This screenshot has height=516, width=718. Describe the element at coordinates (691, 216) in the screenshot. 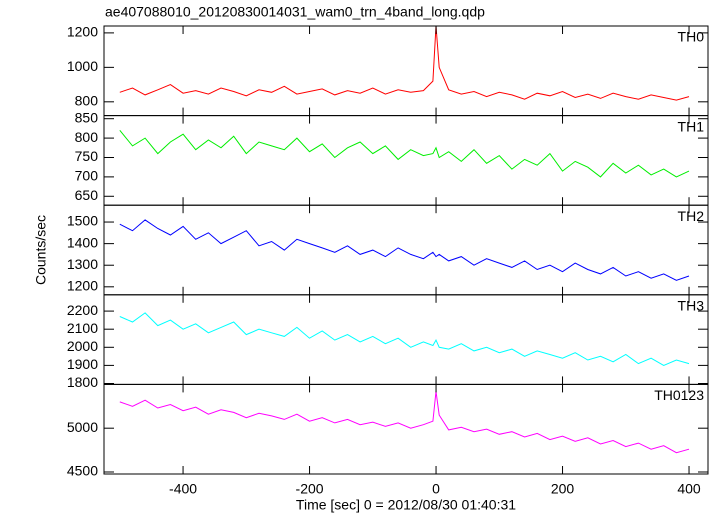

I see `series-label: TH2` at that location.